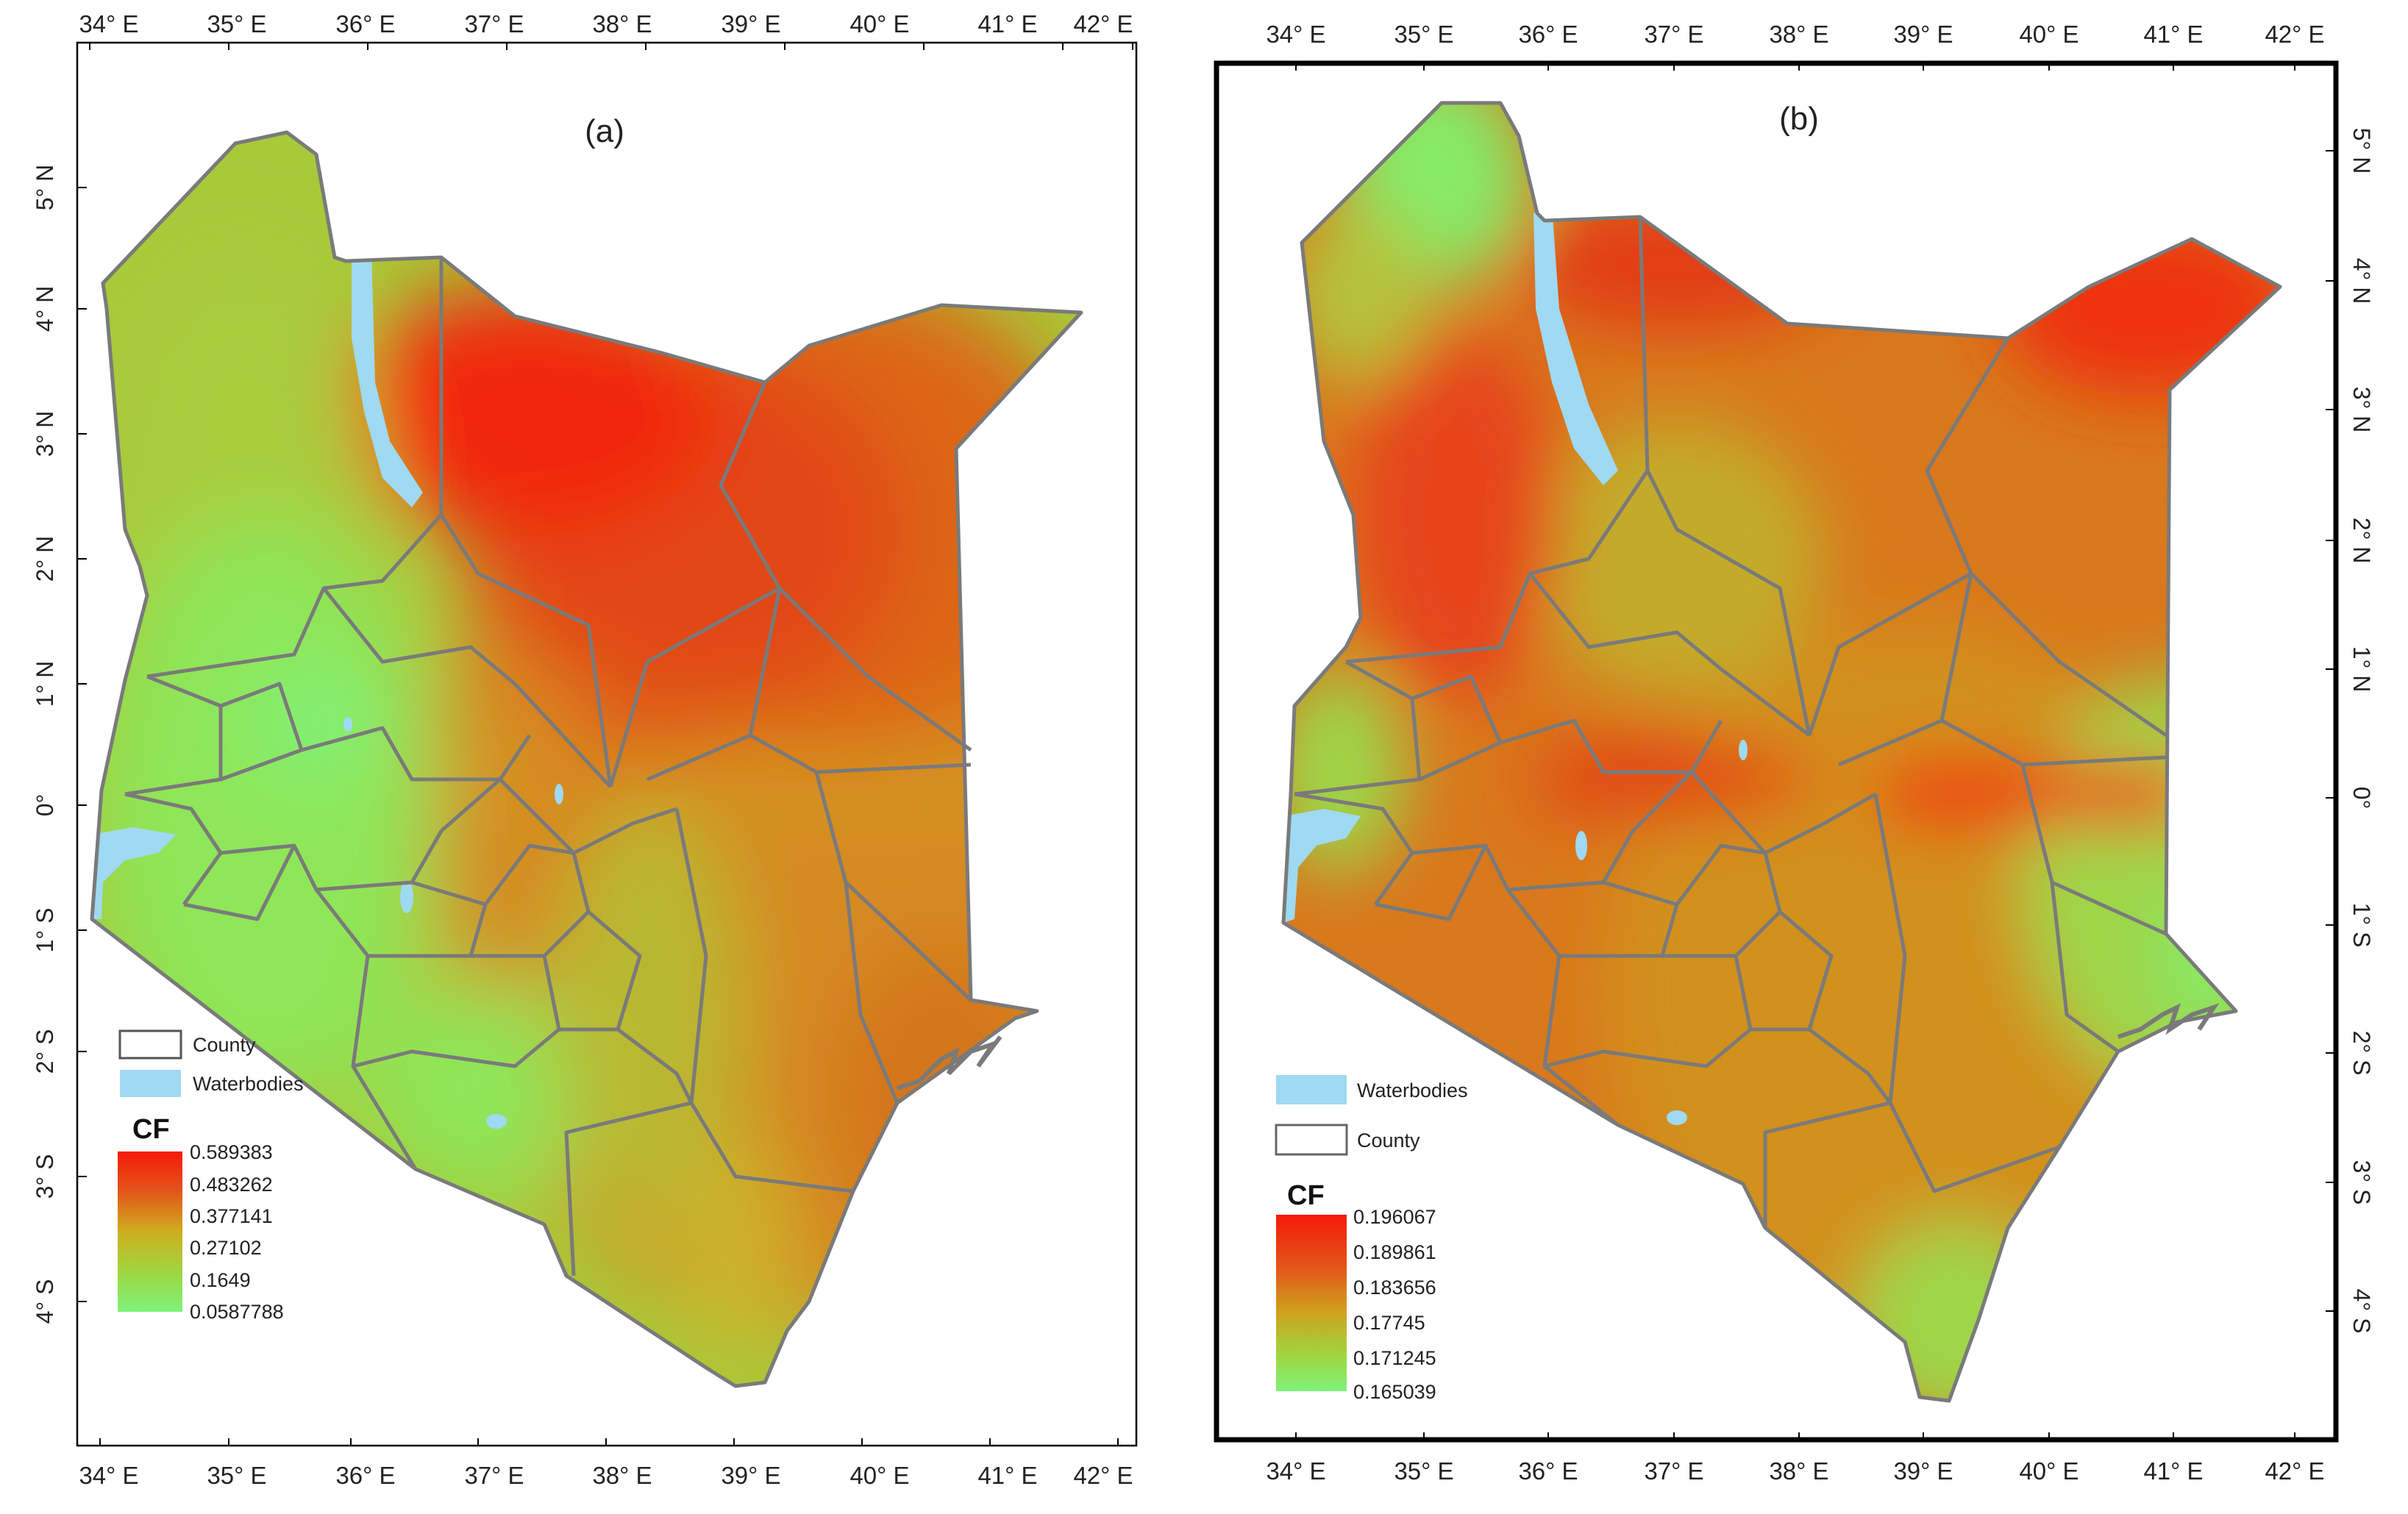 This screenshot has width=2408, height=1514. What do you see at coordinates (494, 1475) in the screenshot?
I see `bottom-tick-a-3: 37° E` at bounding box center [494, 1475].